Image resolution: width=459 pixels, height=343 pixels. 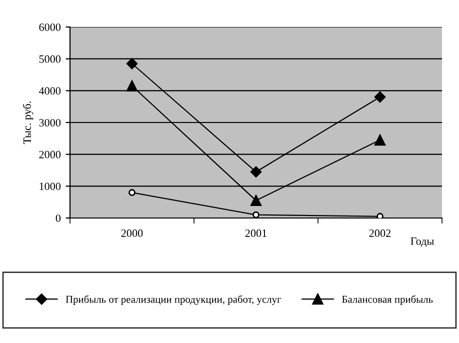 What do you see at coordinates (255, 233) in the screenshot?
I see `x-tick-label: 2001` at bounding box center [255, 233].